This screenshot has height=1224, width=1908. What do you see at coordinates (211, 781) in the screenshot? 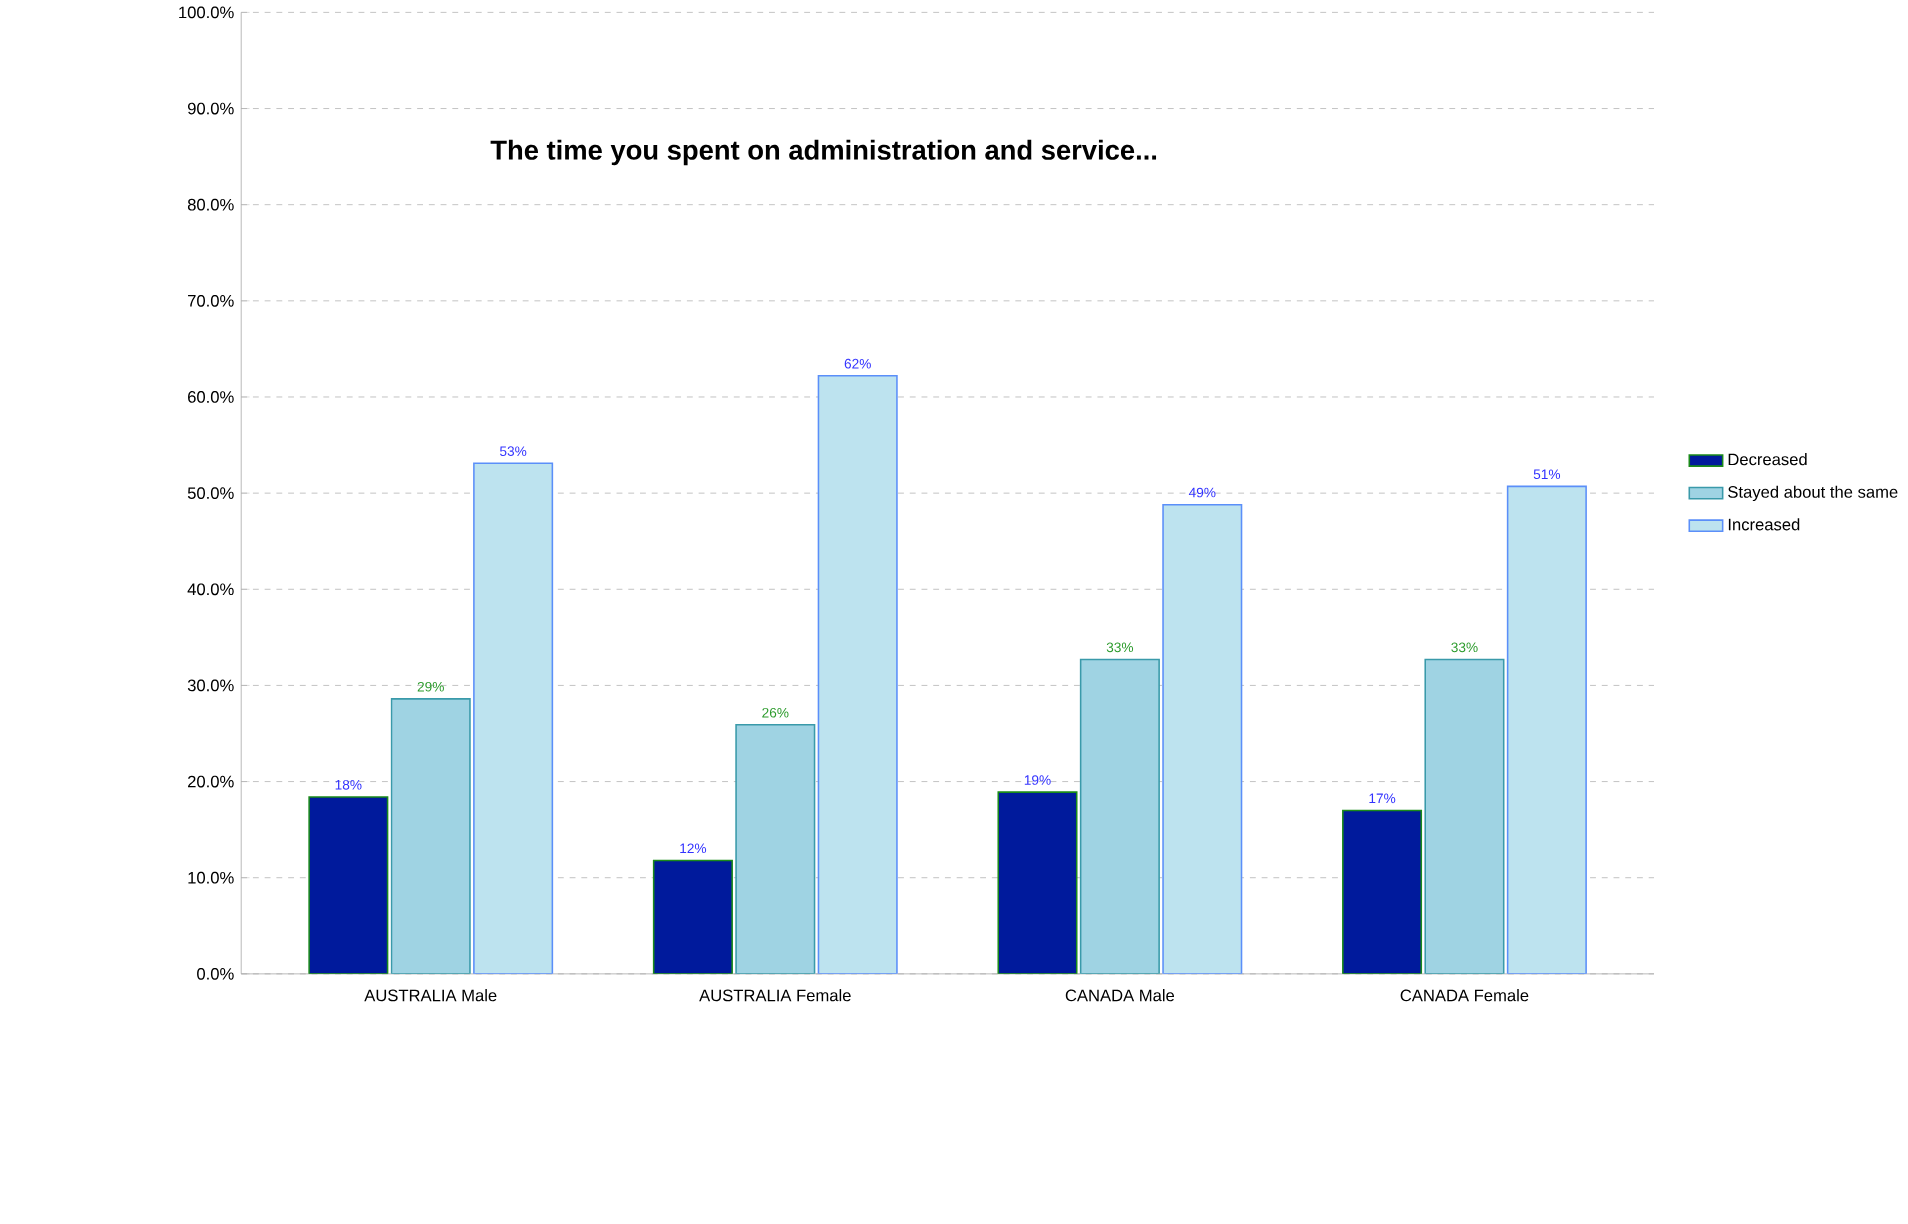
I see `y-tick-label: 20.0%` at bounding box center [211, 781].